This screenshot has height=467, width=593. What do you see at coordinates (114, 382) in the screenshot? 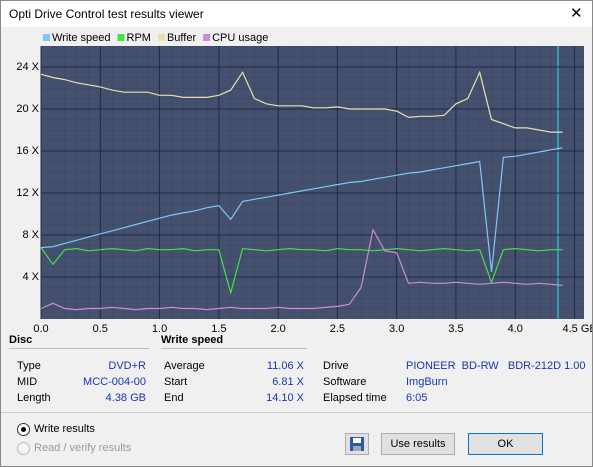
I see `info-value: MCC-004-00` at bounding box center [114, 382].